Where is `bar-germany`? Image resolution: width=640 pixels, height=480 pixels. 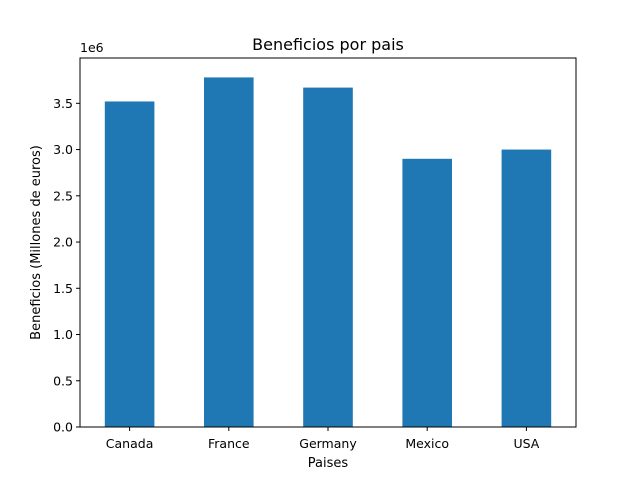
bar-germany is located at coordinates (328, 257).